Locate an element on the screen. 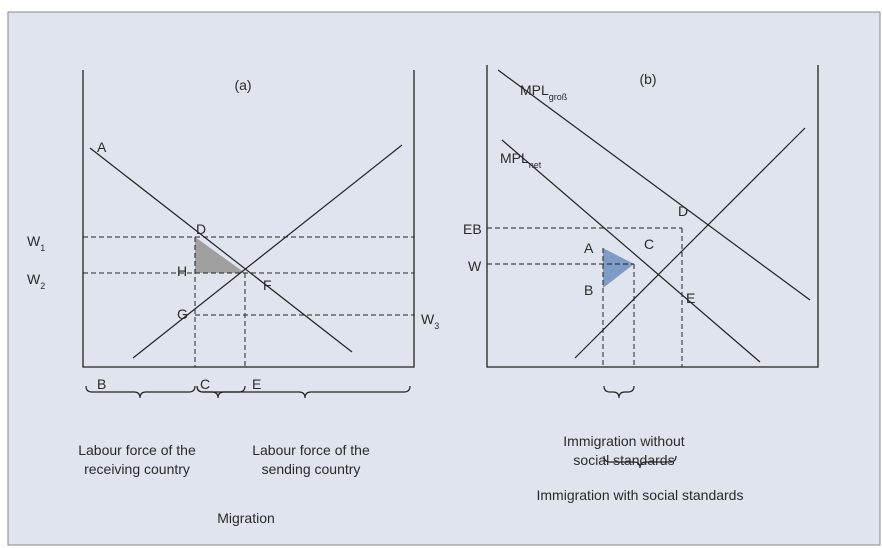 This screenshot has height=548, width=883. subscript: groß is located at coordinates (558, 97).